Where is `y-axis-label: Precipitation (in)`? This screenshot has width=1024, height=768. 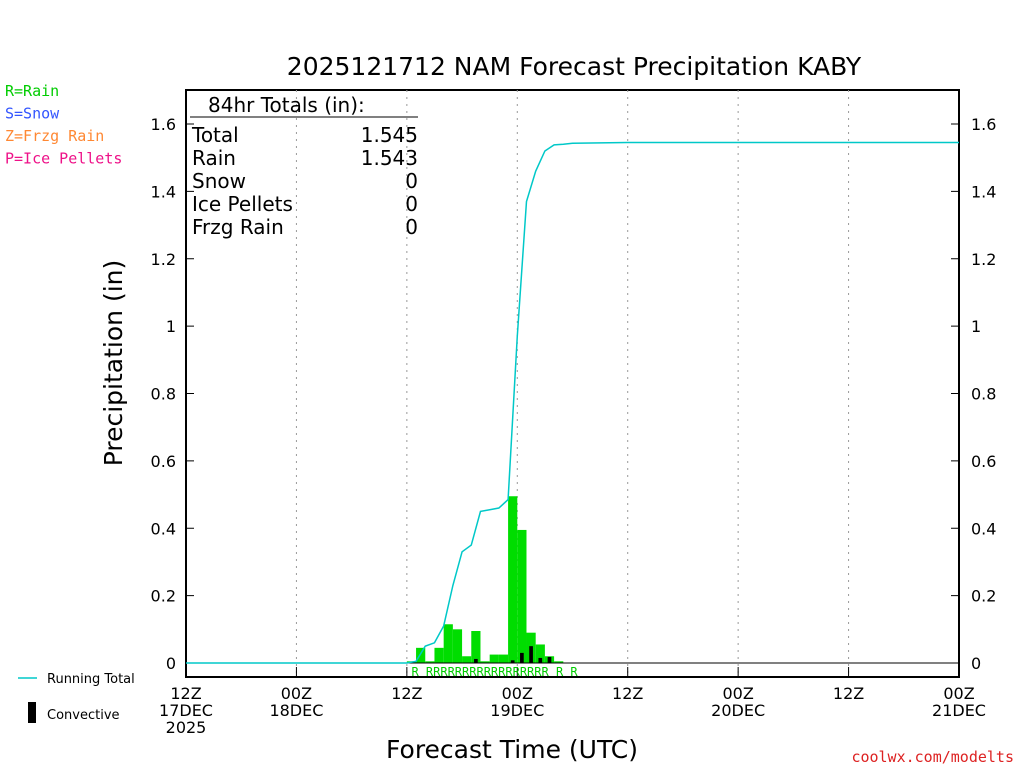
y-axis-label: Precipitation (in) is located at coordinates (113, 363).